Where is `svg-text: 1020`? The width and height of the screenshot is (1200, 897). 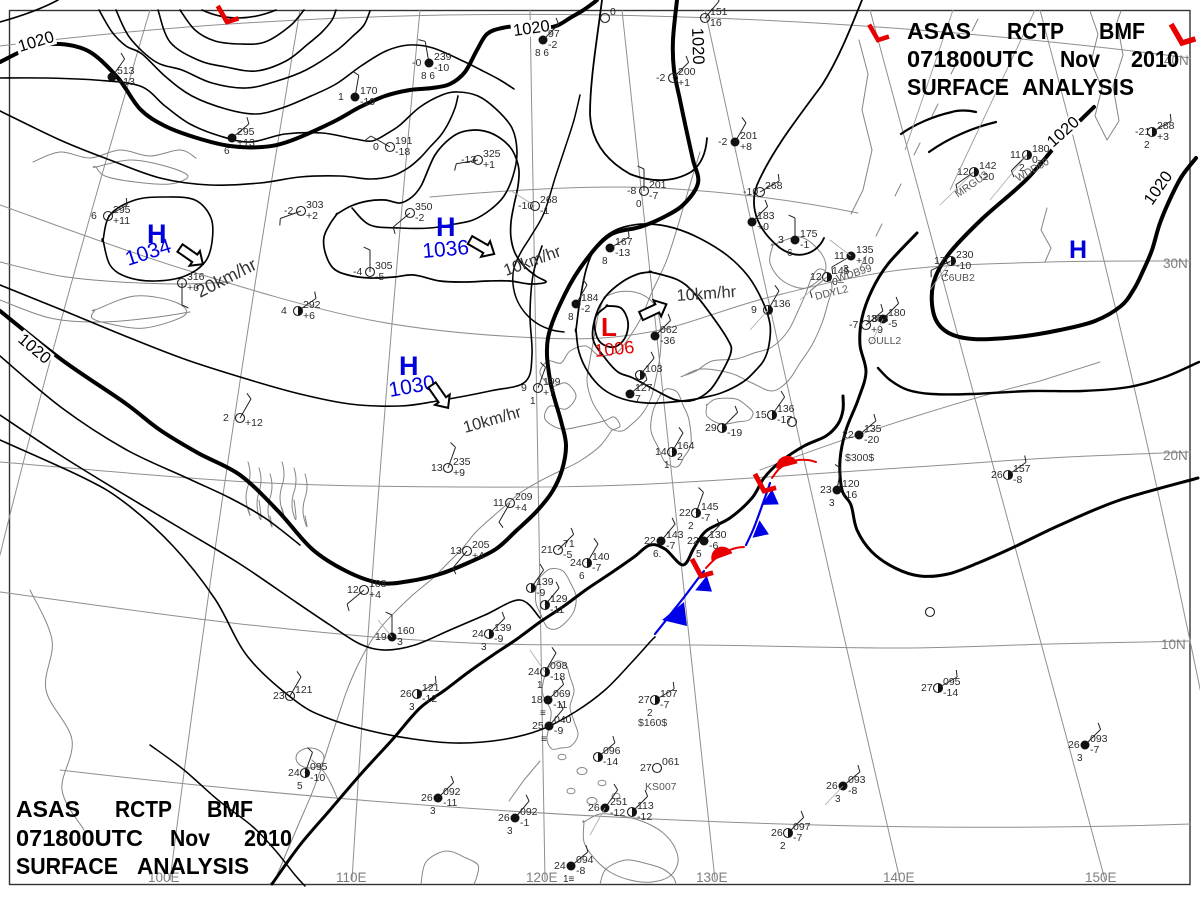
svg-text: 1020 is located at coordinates (531, 28).